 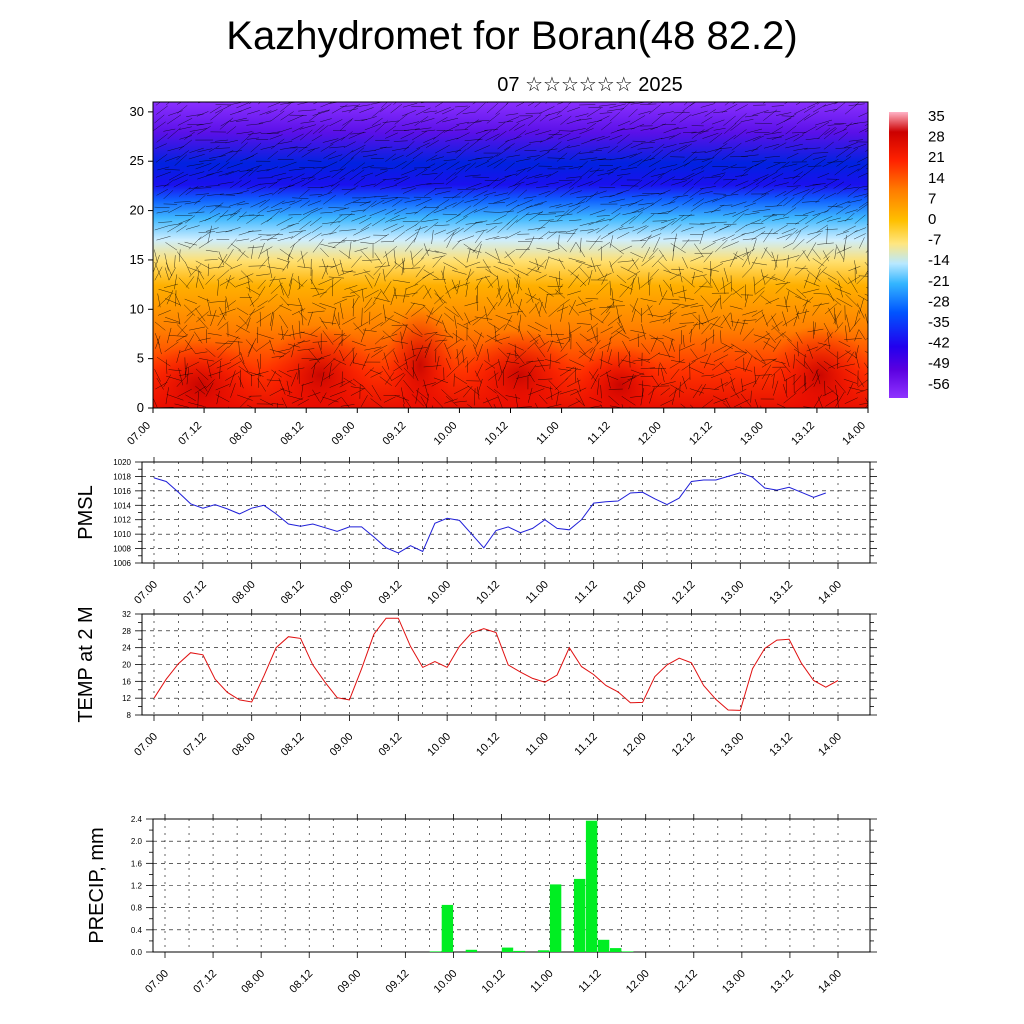 I want to click on section-x-tick-label: 13.00, so click(x=752, y=434).